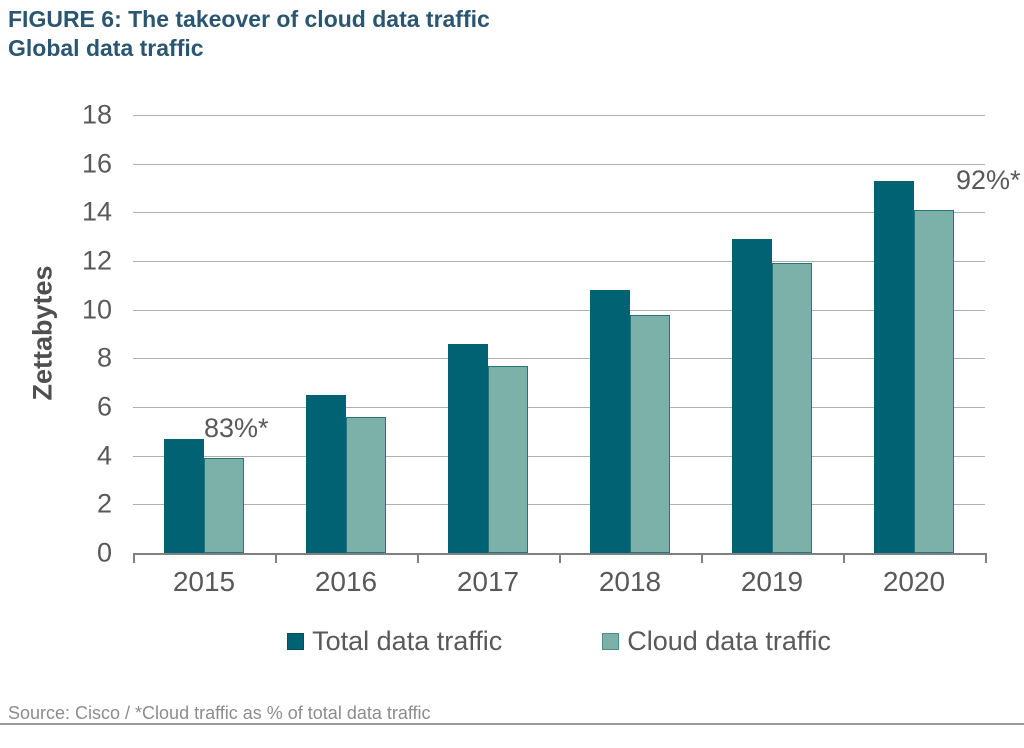  I want to click on y-tick-label-16: 16, so click(96, 163).